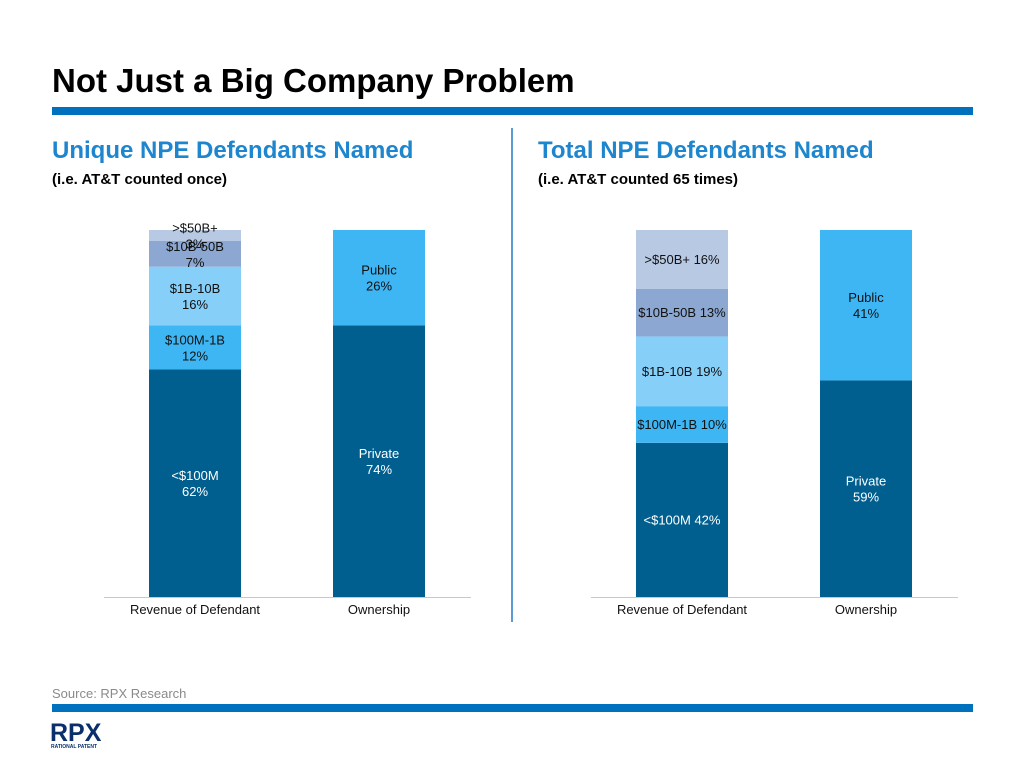  Describe the element at coordinates (512, 375) in the screenshot. I see `panel-divider` at that location.